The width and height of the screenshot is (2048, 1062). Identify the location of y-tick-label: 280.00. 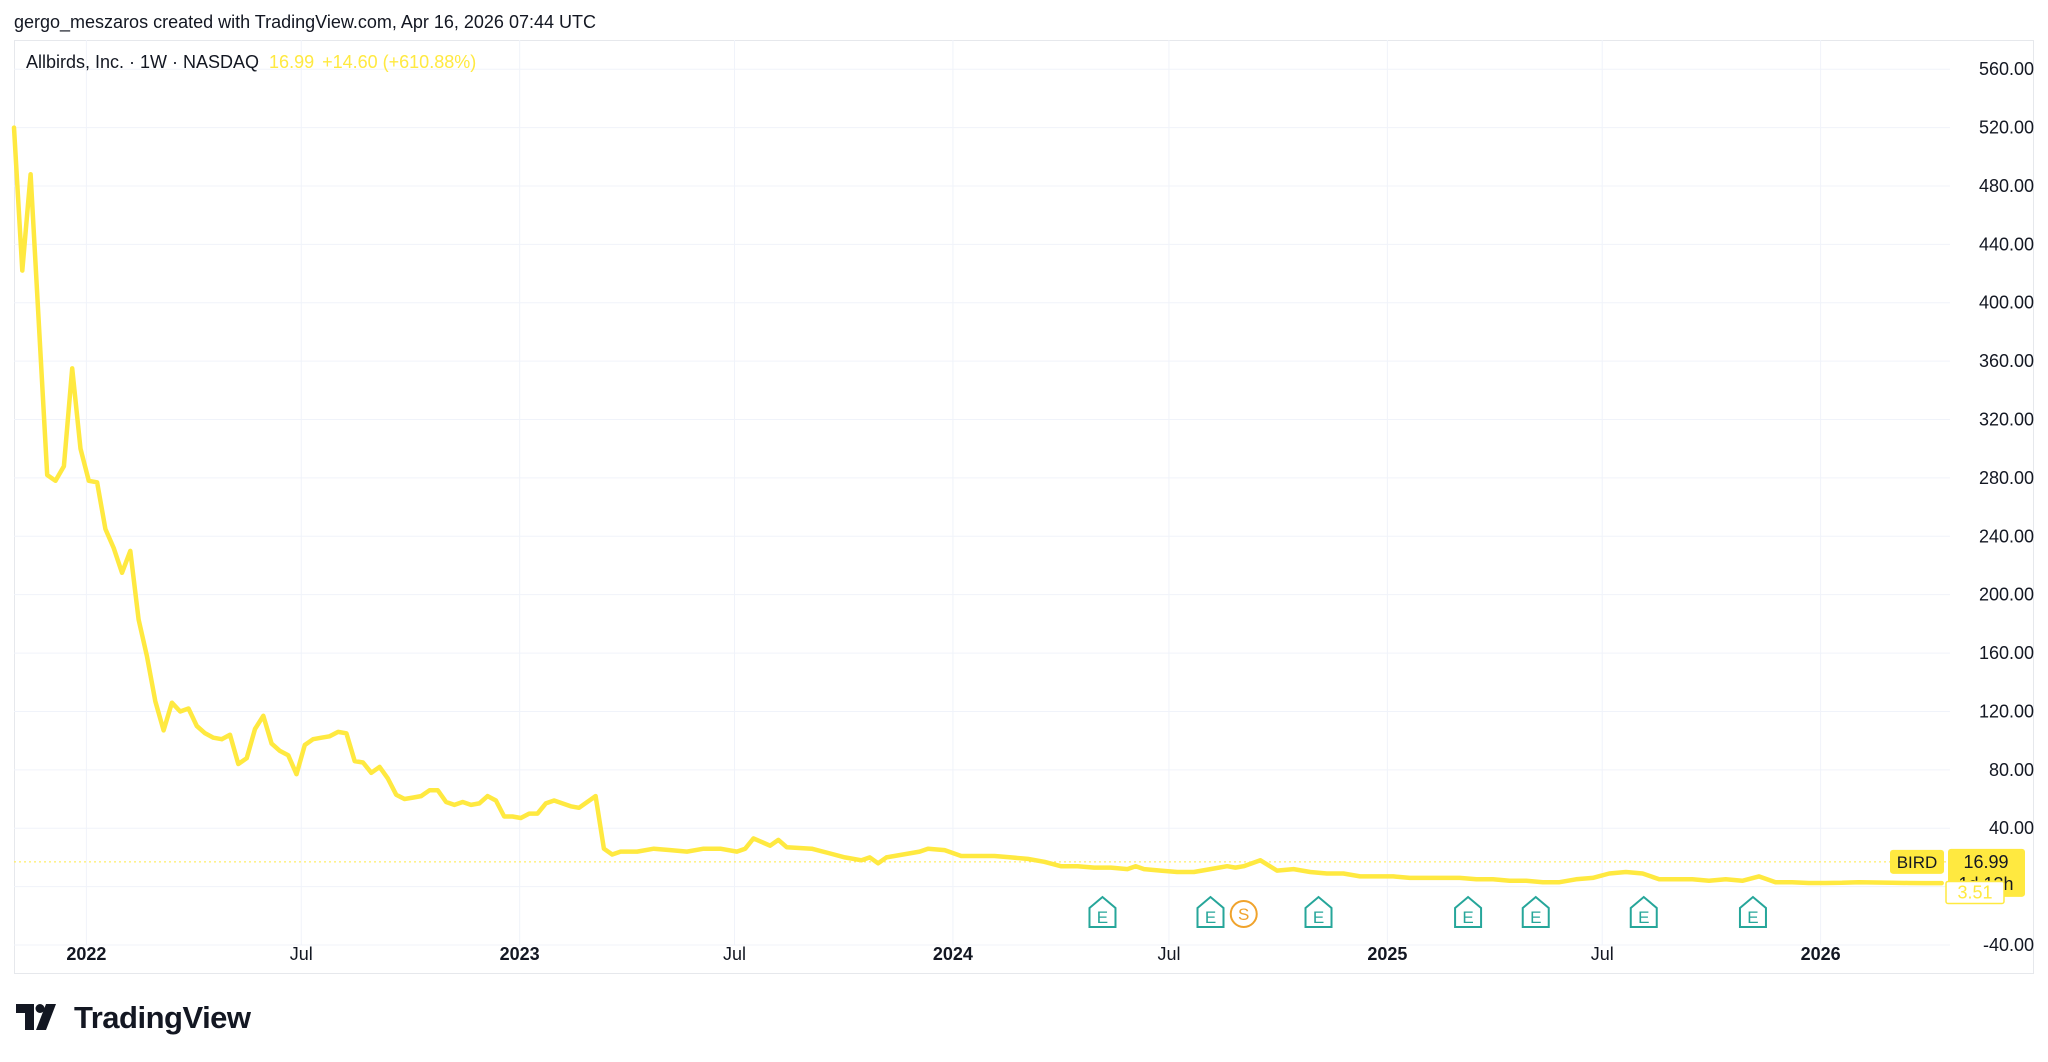
(2006, 478).